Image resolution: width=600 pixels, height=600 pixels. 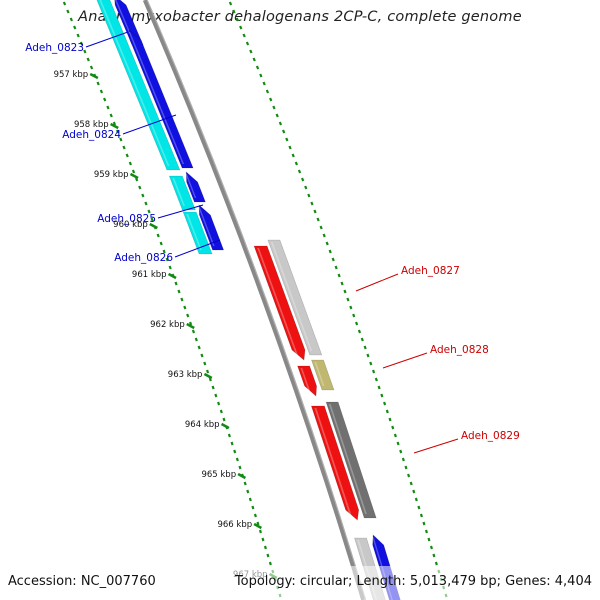 I want to click on gene-adeh-0828-arrow-shine, so click(x=305, y=380).